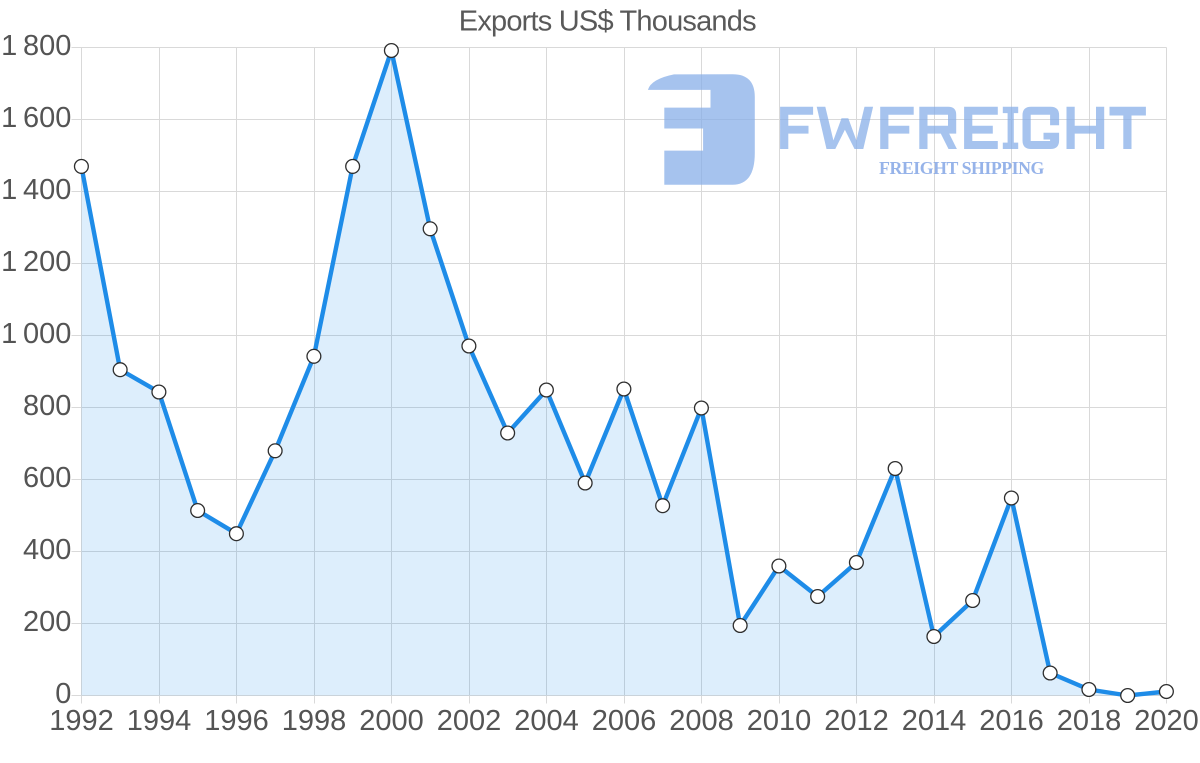 The height and width of the screenshot is (763, 1200). Describe the element at coordinates (159, 721) in the screenshot. I see `svg-text: 1994` at that location.